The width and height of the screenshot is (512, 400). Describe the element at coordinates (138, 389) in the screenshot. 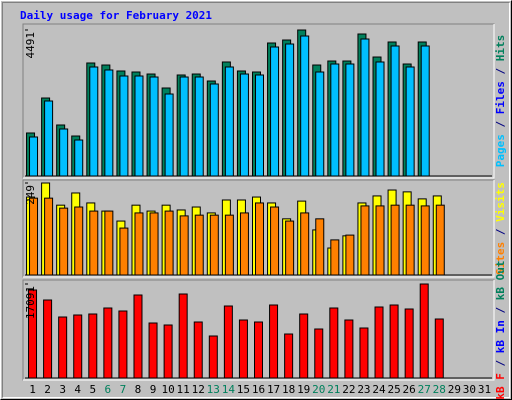

I see `x-tick-label: 8` at that location.